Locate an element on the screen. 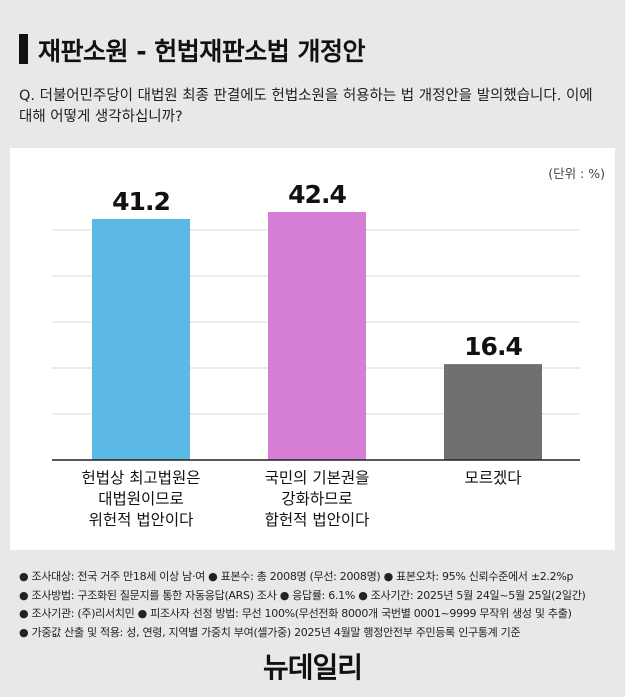 This screenshot has width=625, height=697. category-label-line: 위헌적 법안이다 is located at coordinates (141, 520).